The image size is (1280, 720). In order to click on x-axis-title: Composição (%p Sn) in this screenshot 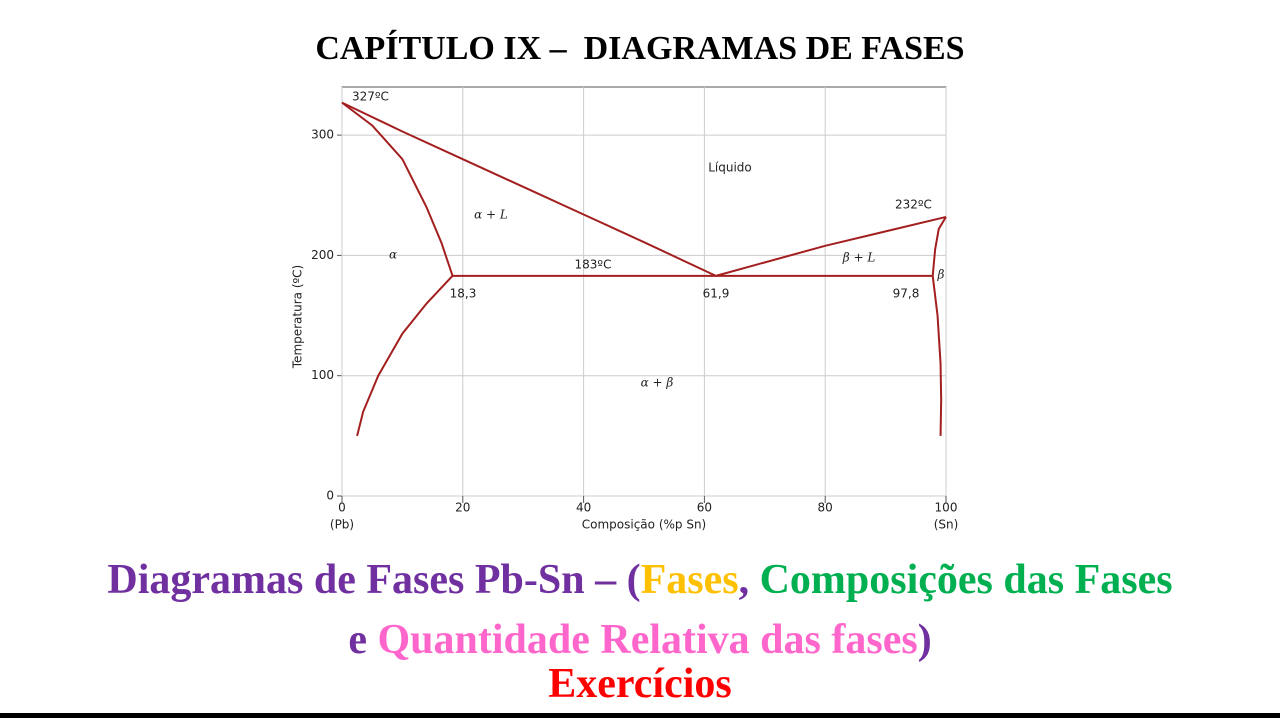, I will do `click(644, 525)`.